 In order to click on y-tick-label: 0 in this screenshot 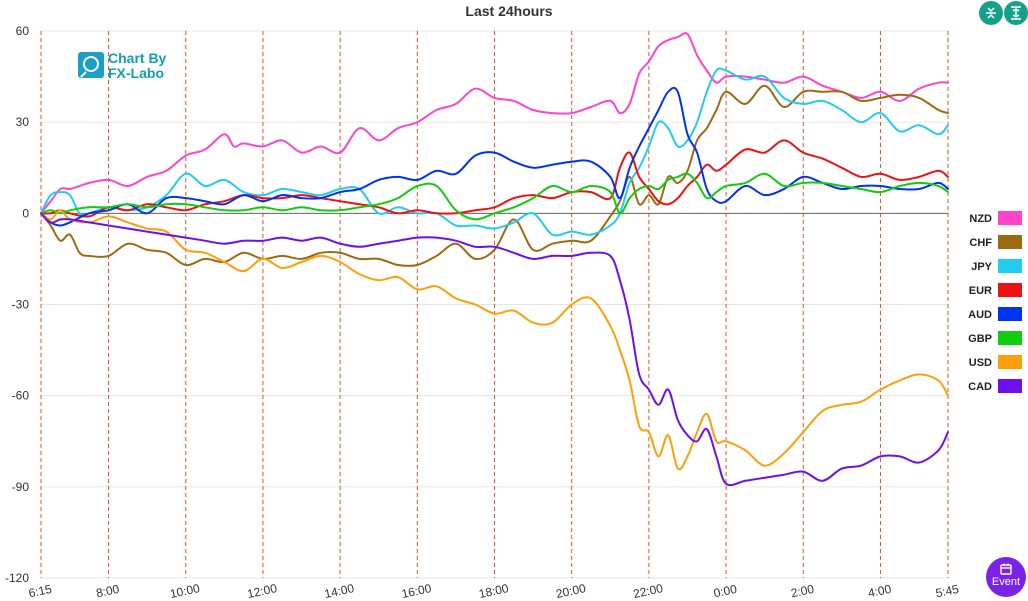, I will do `click(25, 213)`.